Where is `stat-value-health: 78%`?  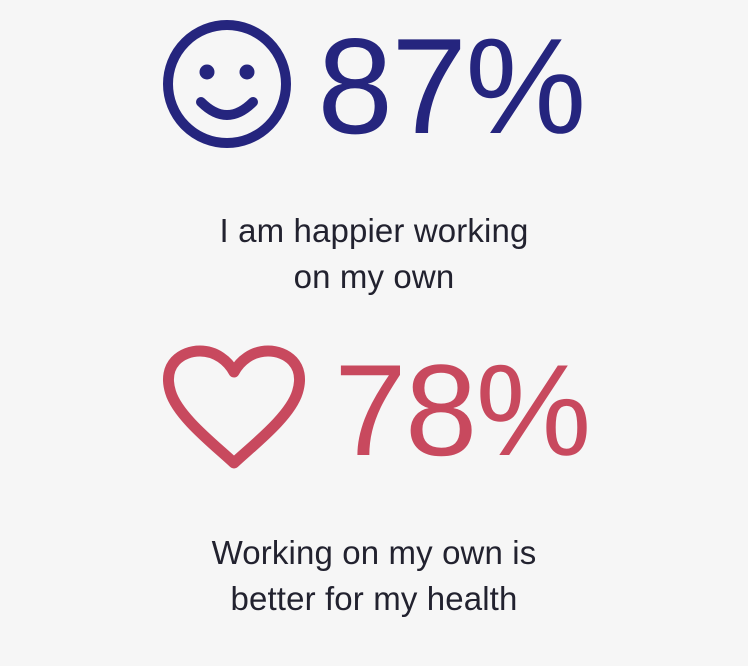 stat-value-health: 78% is located at coordinates (462, 410).